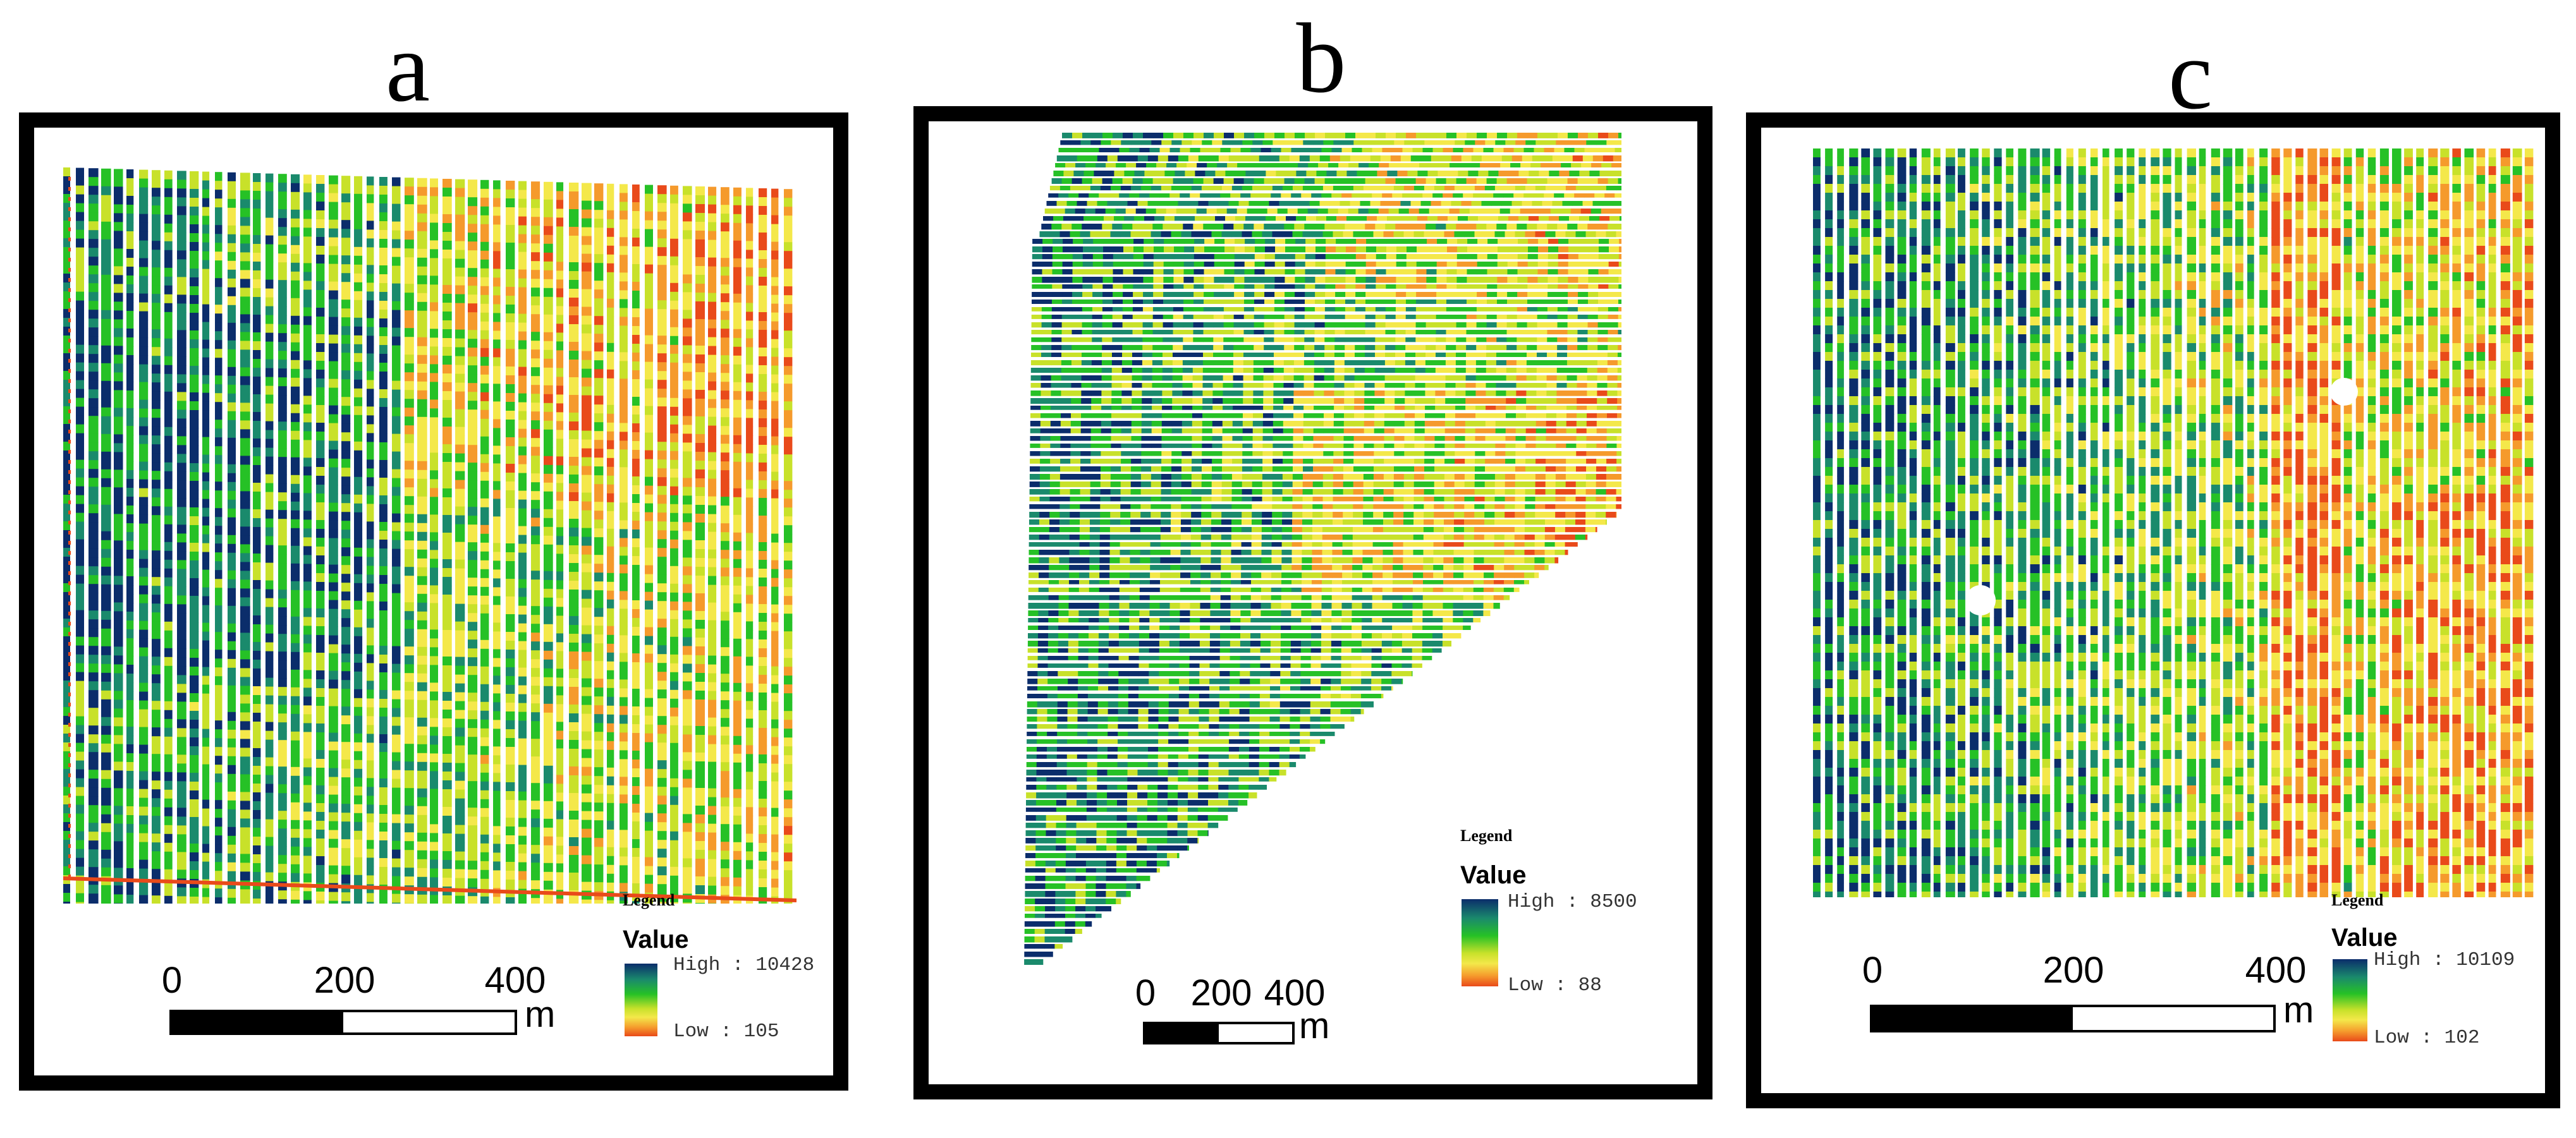 This screenshot has height=1138, width=2576. Describe the element at coordinates (2427, 1038) in the screenshot. I see `panel-c-legend-low: Low : 102` at that location.